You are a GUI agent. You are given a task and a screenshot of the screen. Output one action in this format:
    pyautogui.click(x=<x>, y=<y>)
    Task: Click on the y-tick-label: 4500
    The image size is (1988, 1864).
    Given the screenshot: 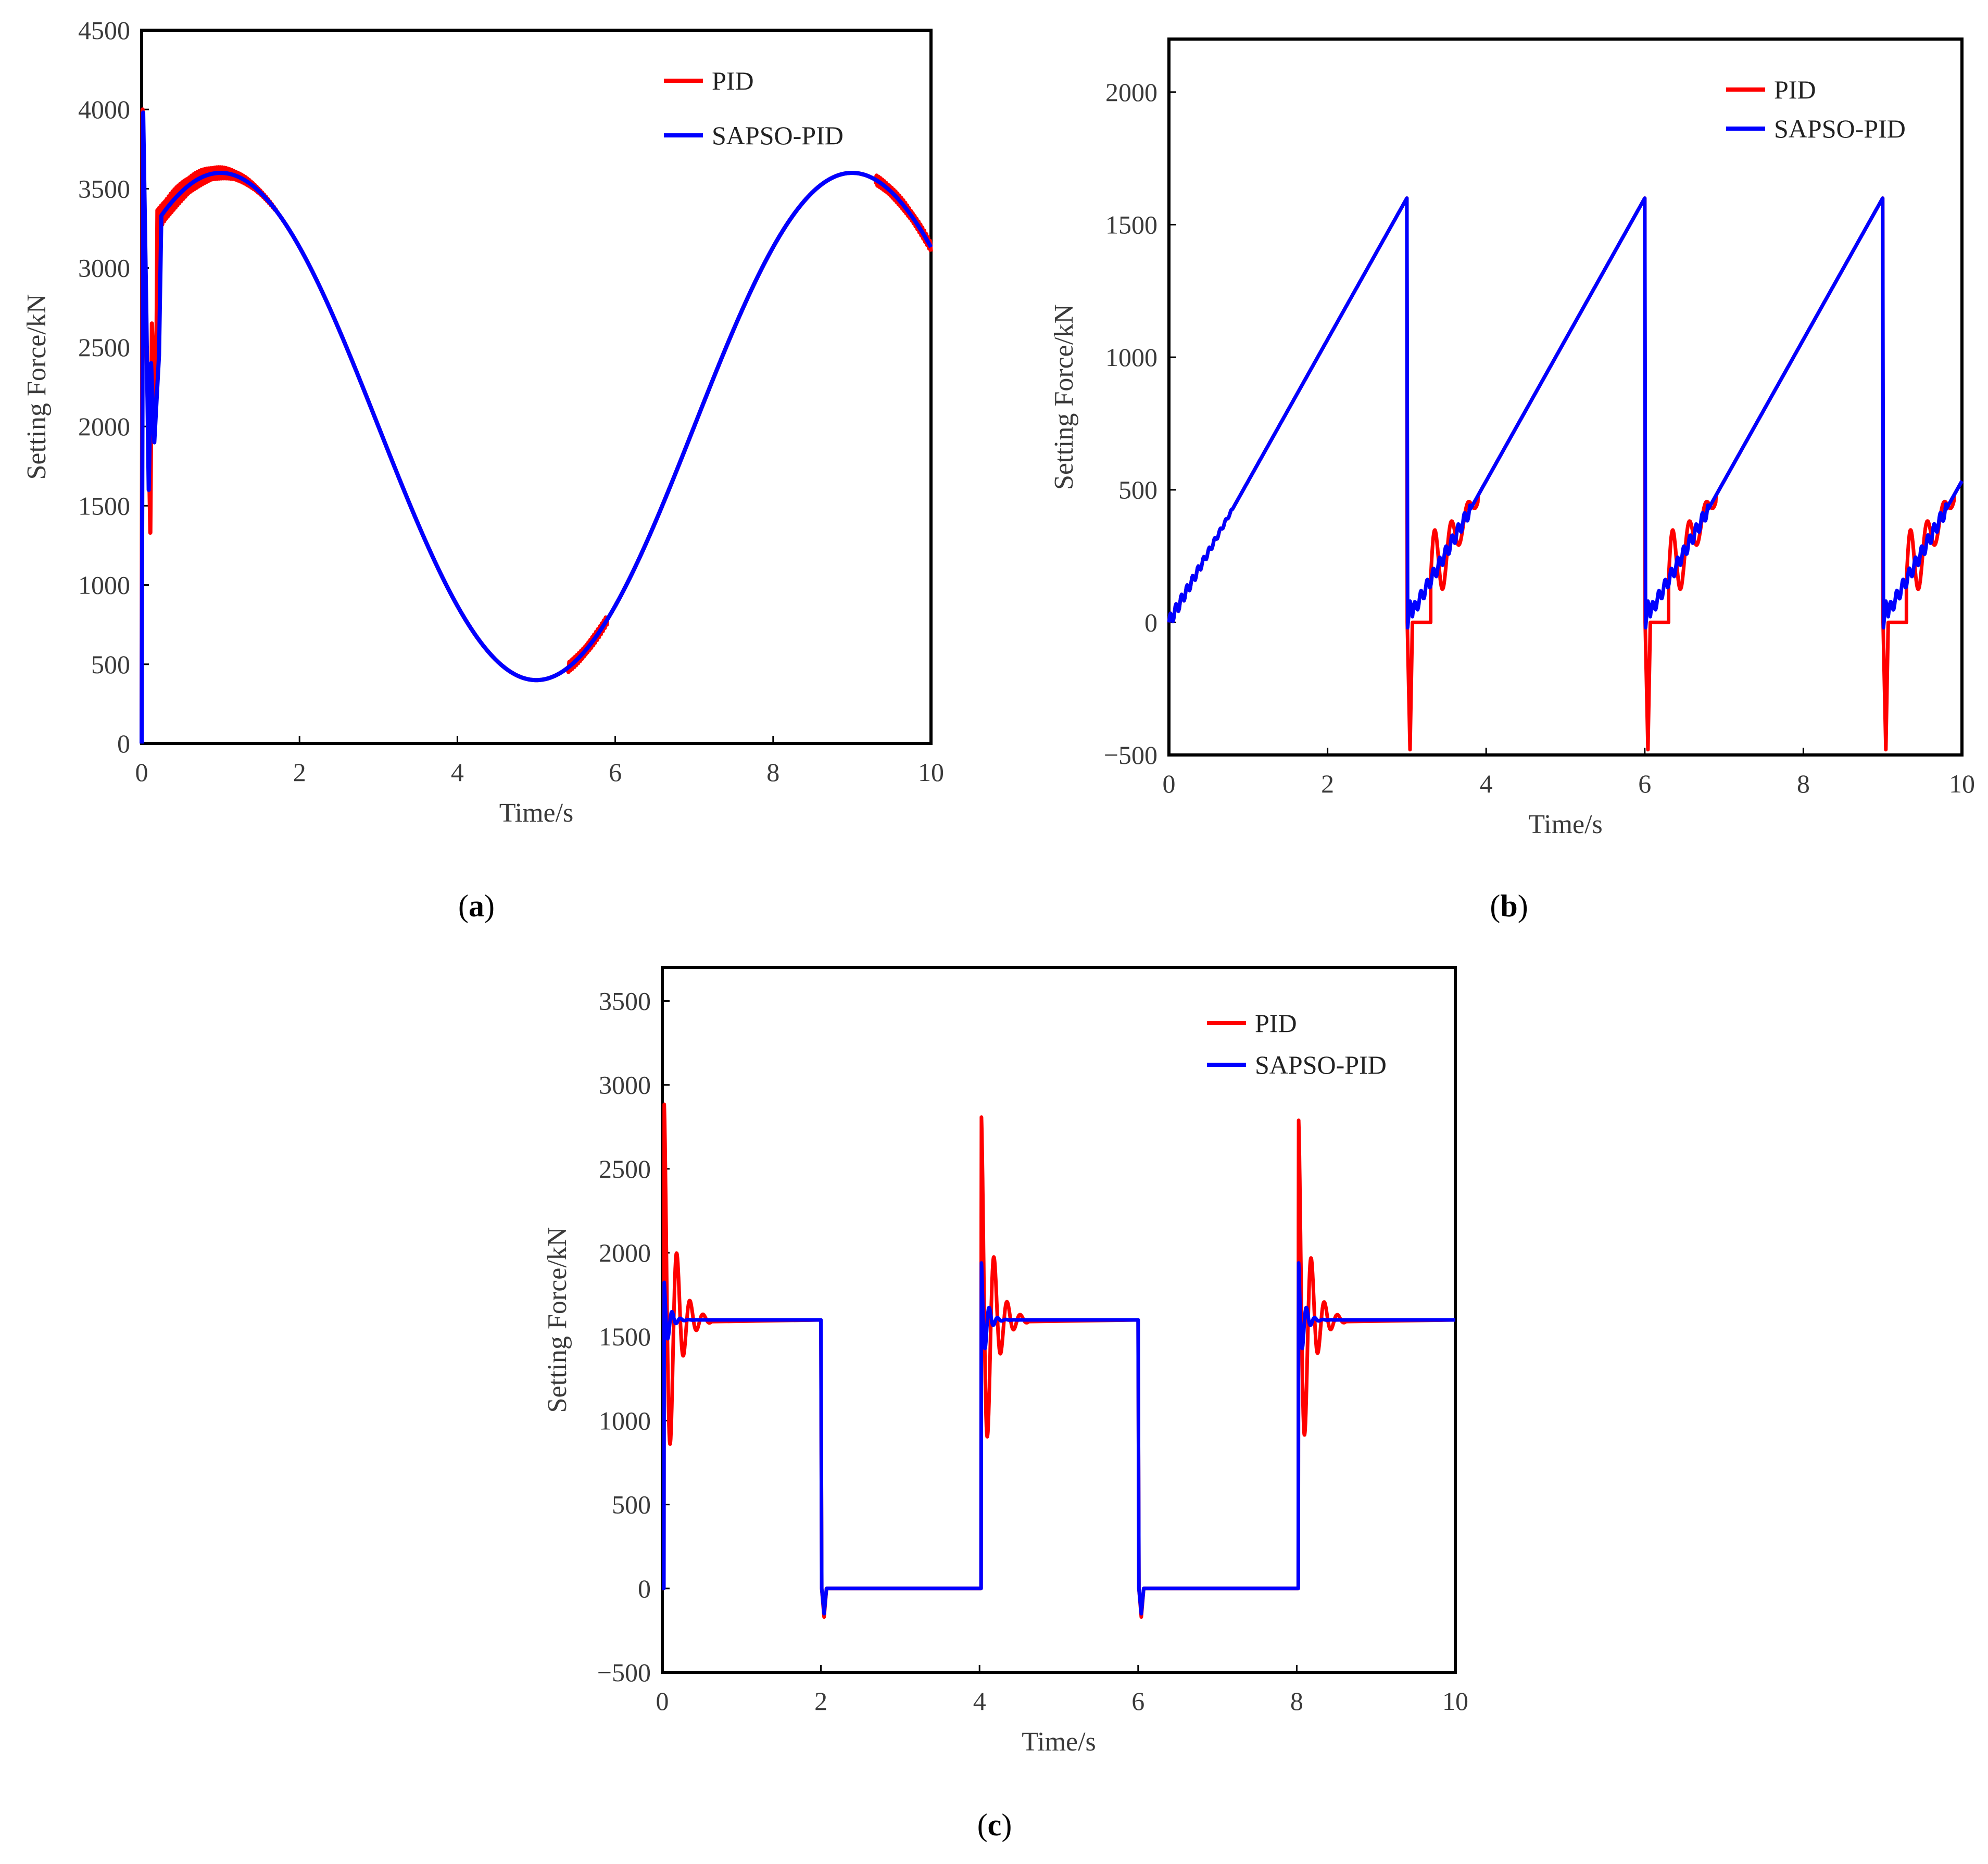 What is the action you would take?
    pyautogui.click(x=104, y=30)
    